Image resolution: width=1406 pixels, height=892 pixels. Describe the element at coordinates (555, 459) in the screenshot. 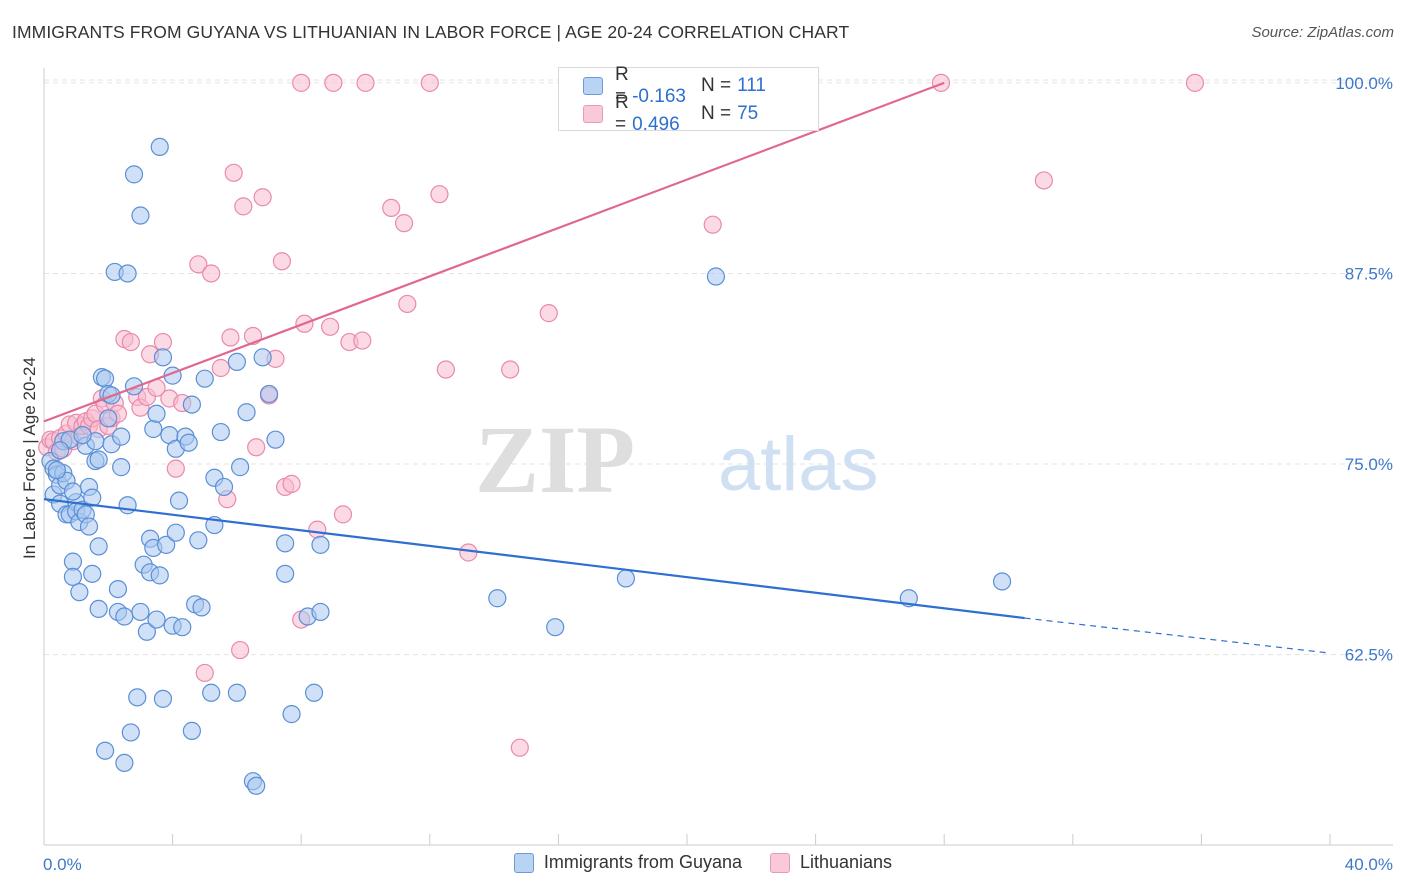

I see `watermark-zip: ZIP` at that location.